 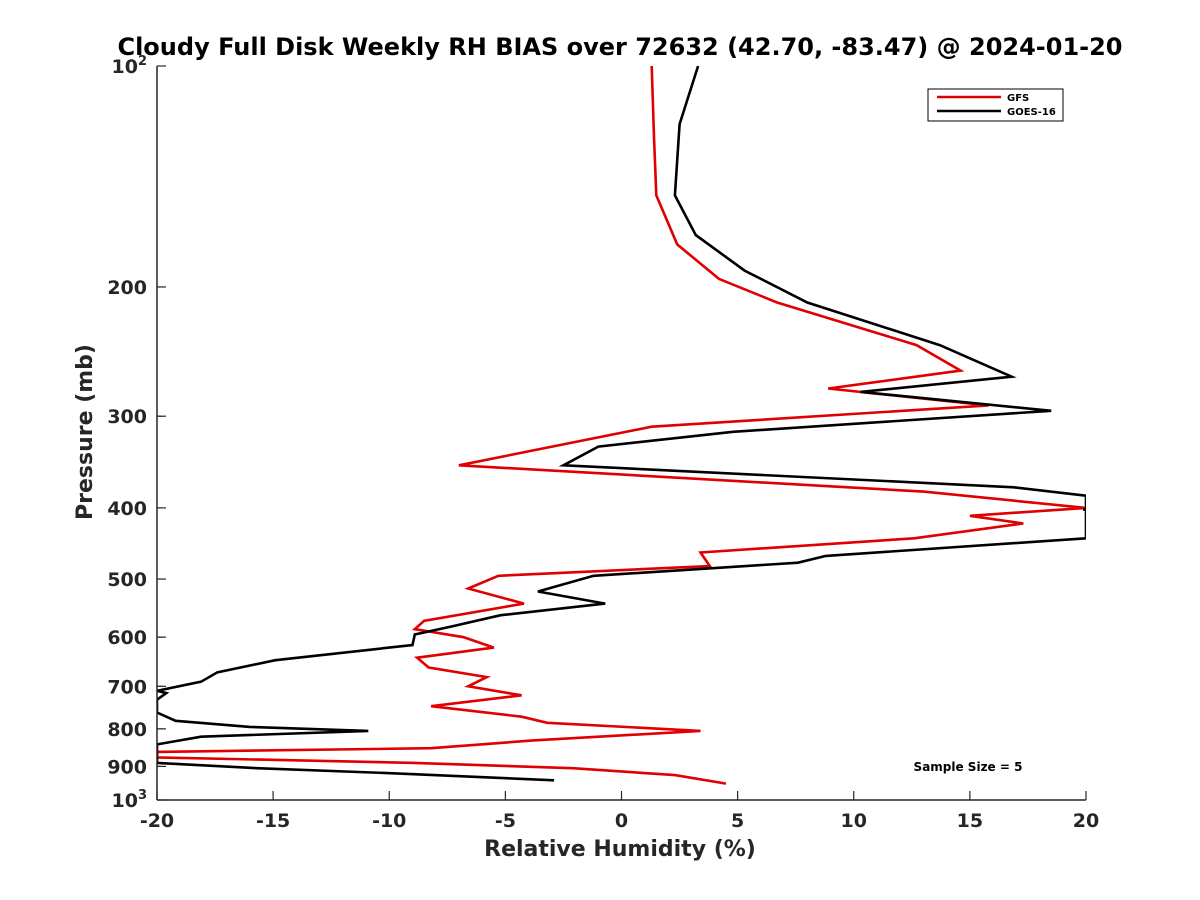 What do you see at coordinates (85, 432) in the screenshot?
I see `y-axis-label: Pressure (mb)` at bounding box center [85, 432].